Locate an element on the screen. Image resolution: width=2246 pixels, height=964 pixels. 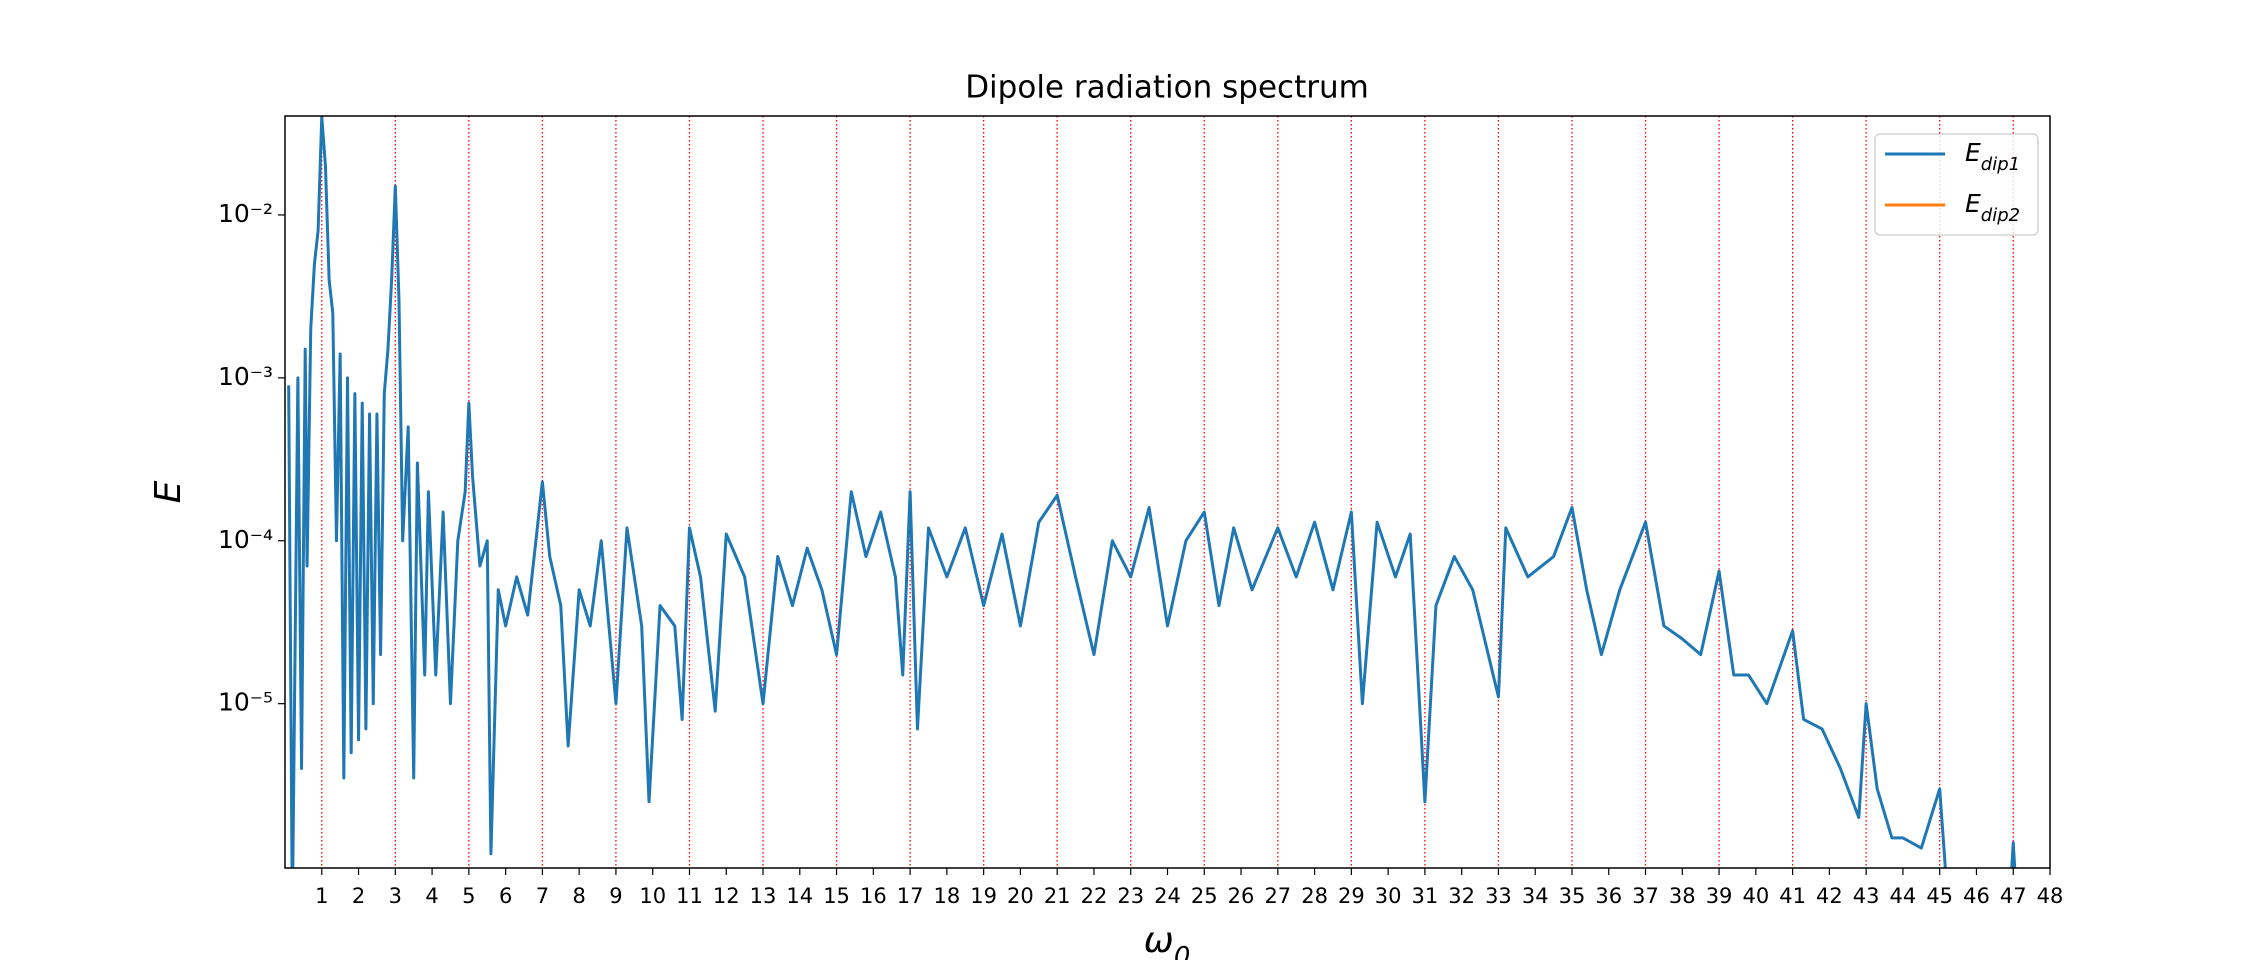
x-tick-label: 38 is located at coordinates (1682, 896).